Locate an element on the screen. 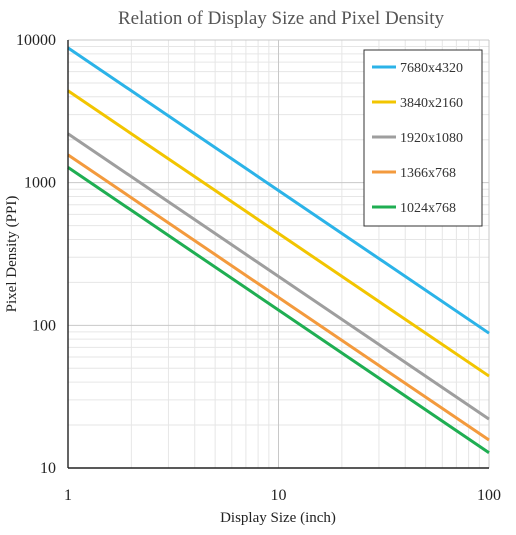  y-axis-label: Pixel Density (PPI) is located at coordinates (12, 254).